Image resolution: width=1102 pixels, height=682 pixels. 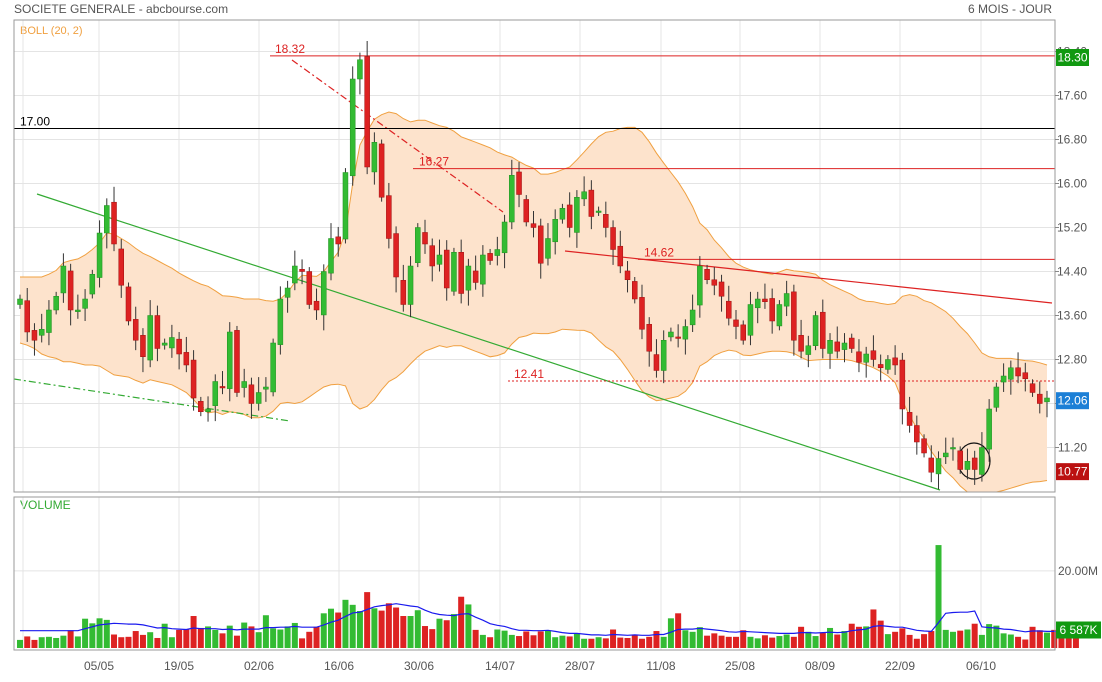 What do you see at coordinates (1072, 448) in the screenshot?
I see `y-tick-label: 11.20` at bounding box center [1072, 448].